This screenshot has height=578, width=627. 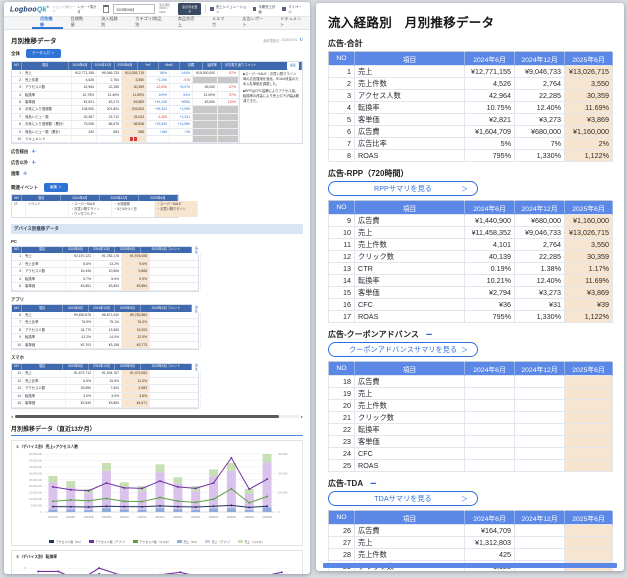 I want to click on table-row: 1 売上 ¥12,771,155 ¥9,046,733 ¥13,026,715, so click(x=470, y=71).